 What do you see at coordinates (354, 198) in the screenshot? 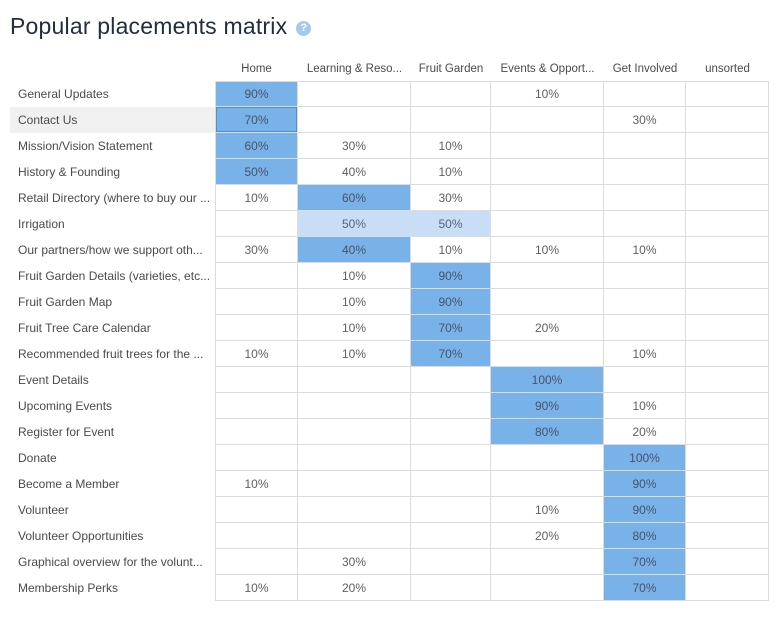
I see `matrix-cell: 60%` at bounding box center [354, 198].